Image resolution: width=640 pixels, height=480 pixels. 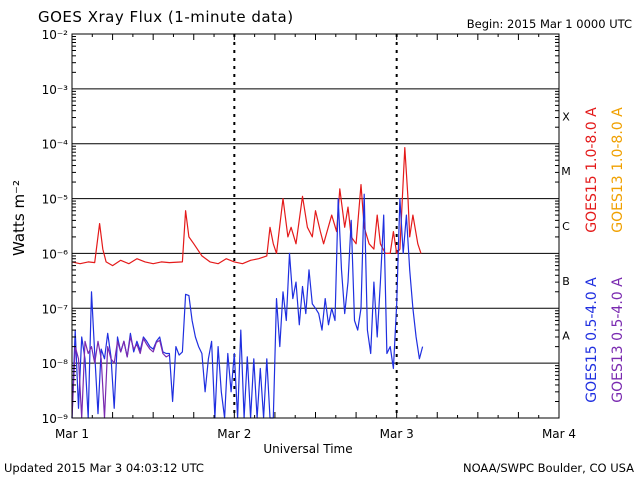 I want to click on x-tick-label: Mar 1, so click(x=72, y=434).